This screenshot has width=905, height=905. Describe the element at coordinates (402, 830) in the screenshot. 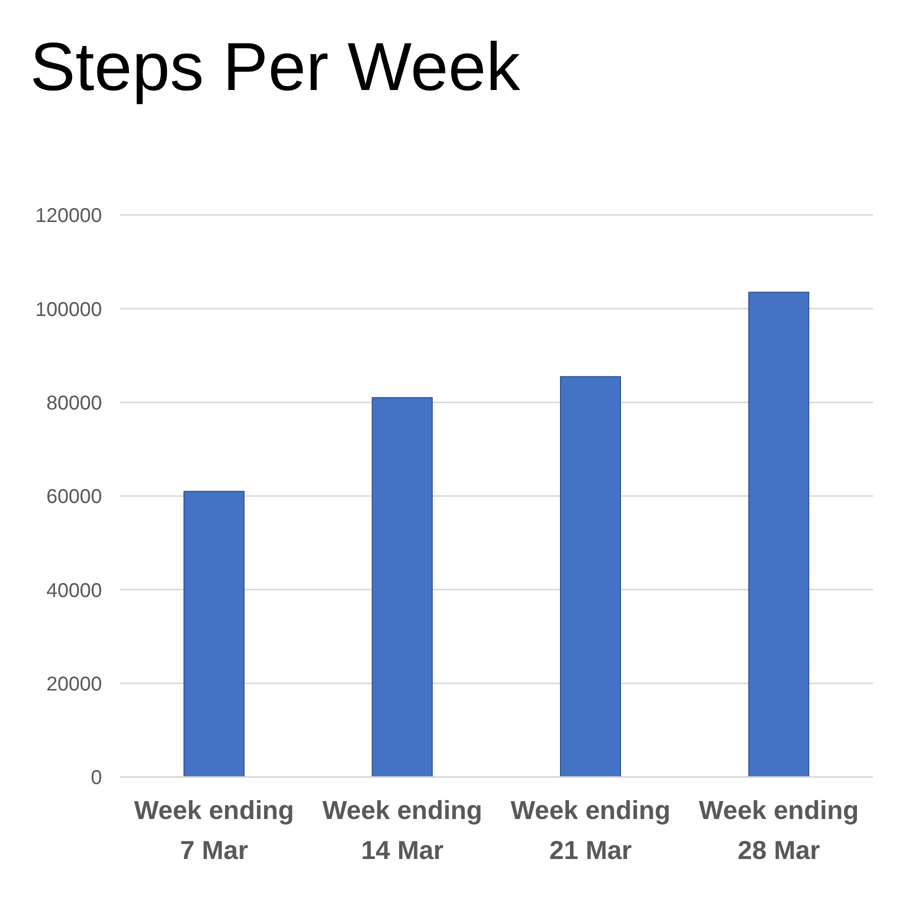

I see `x-tick-label: Week ending 14 Mar` at that location.